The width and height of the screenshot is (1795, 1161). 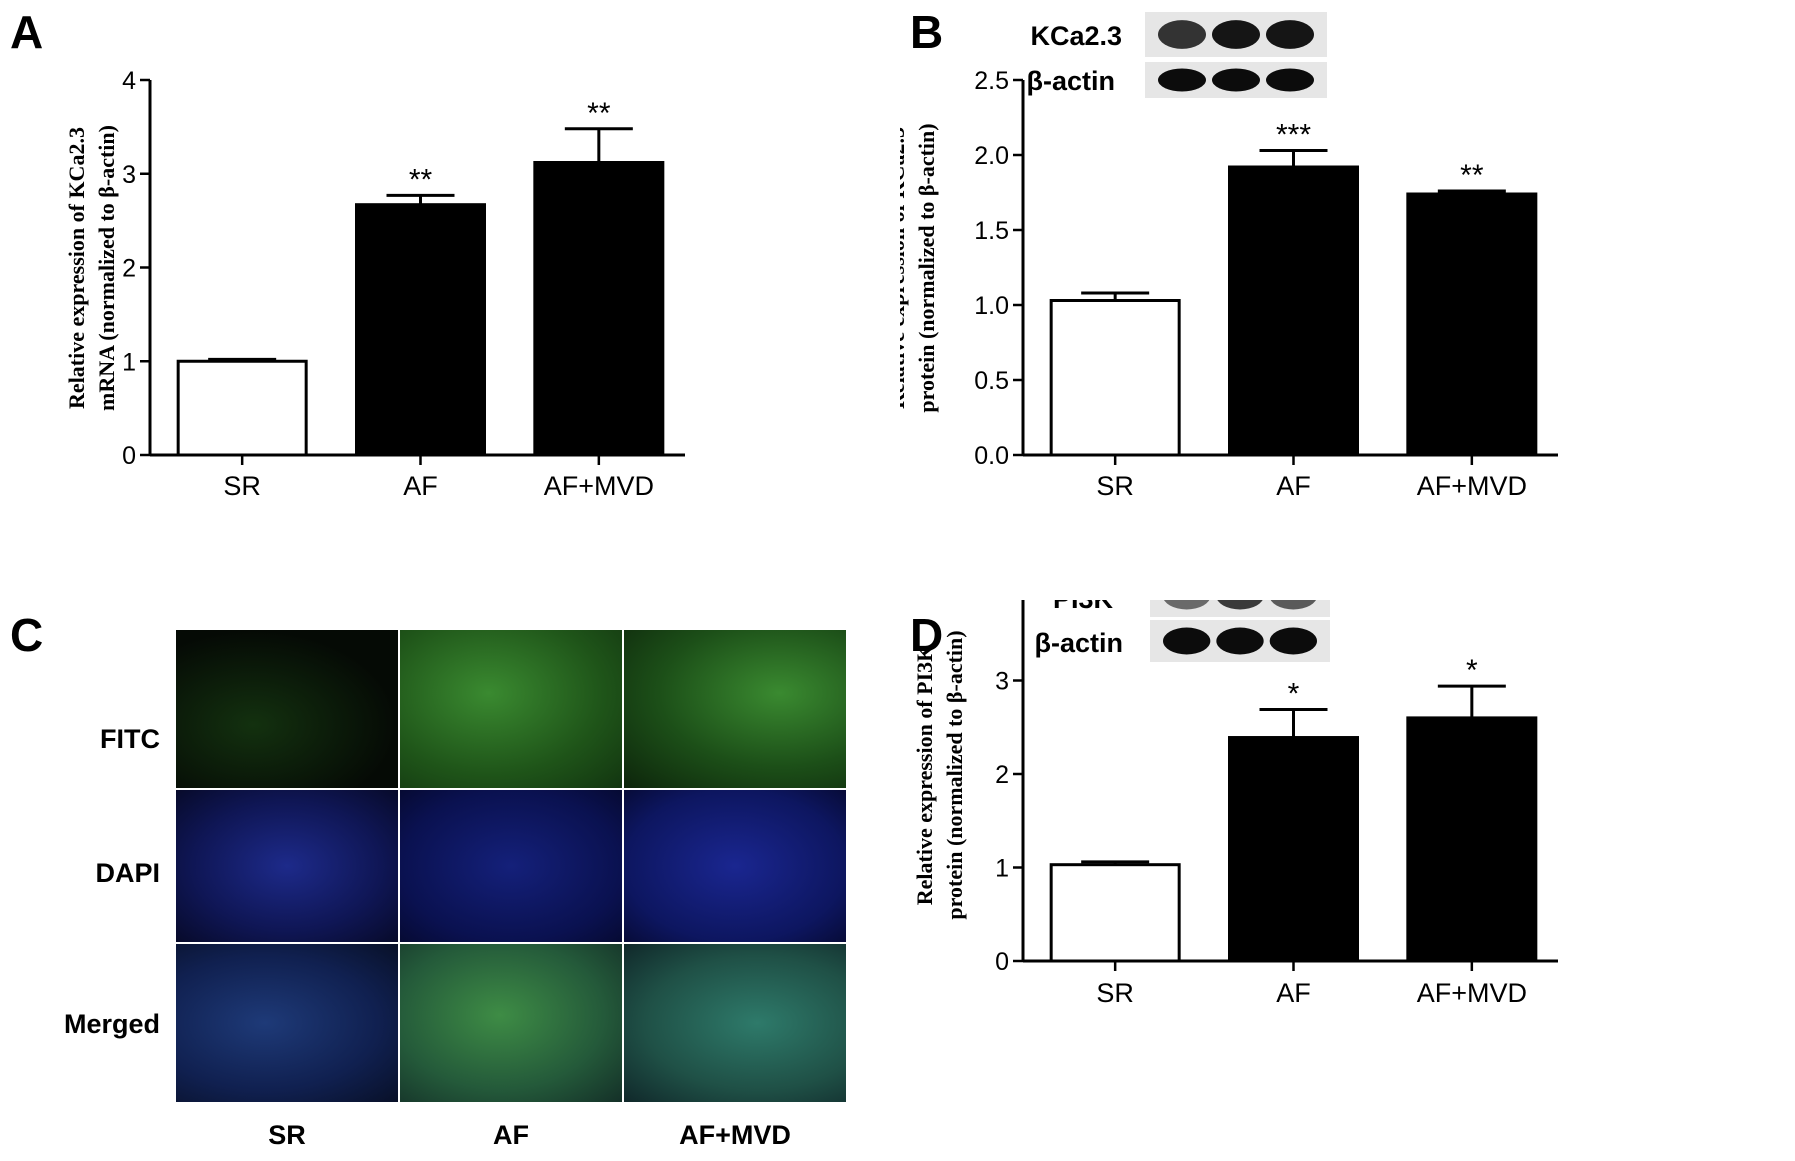 I want to click on micrograph-sr-dapi, so click(x=287, y=866).